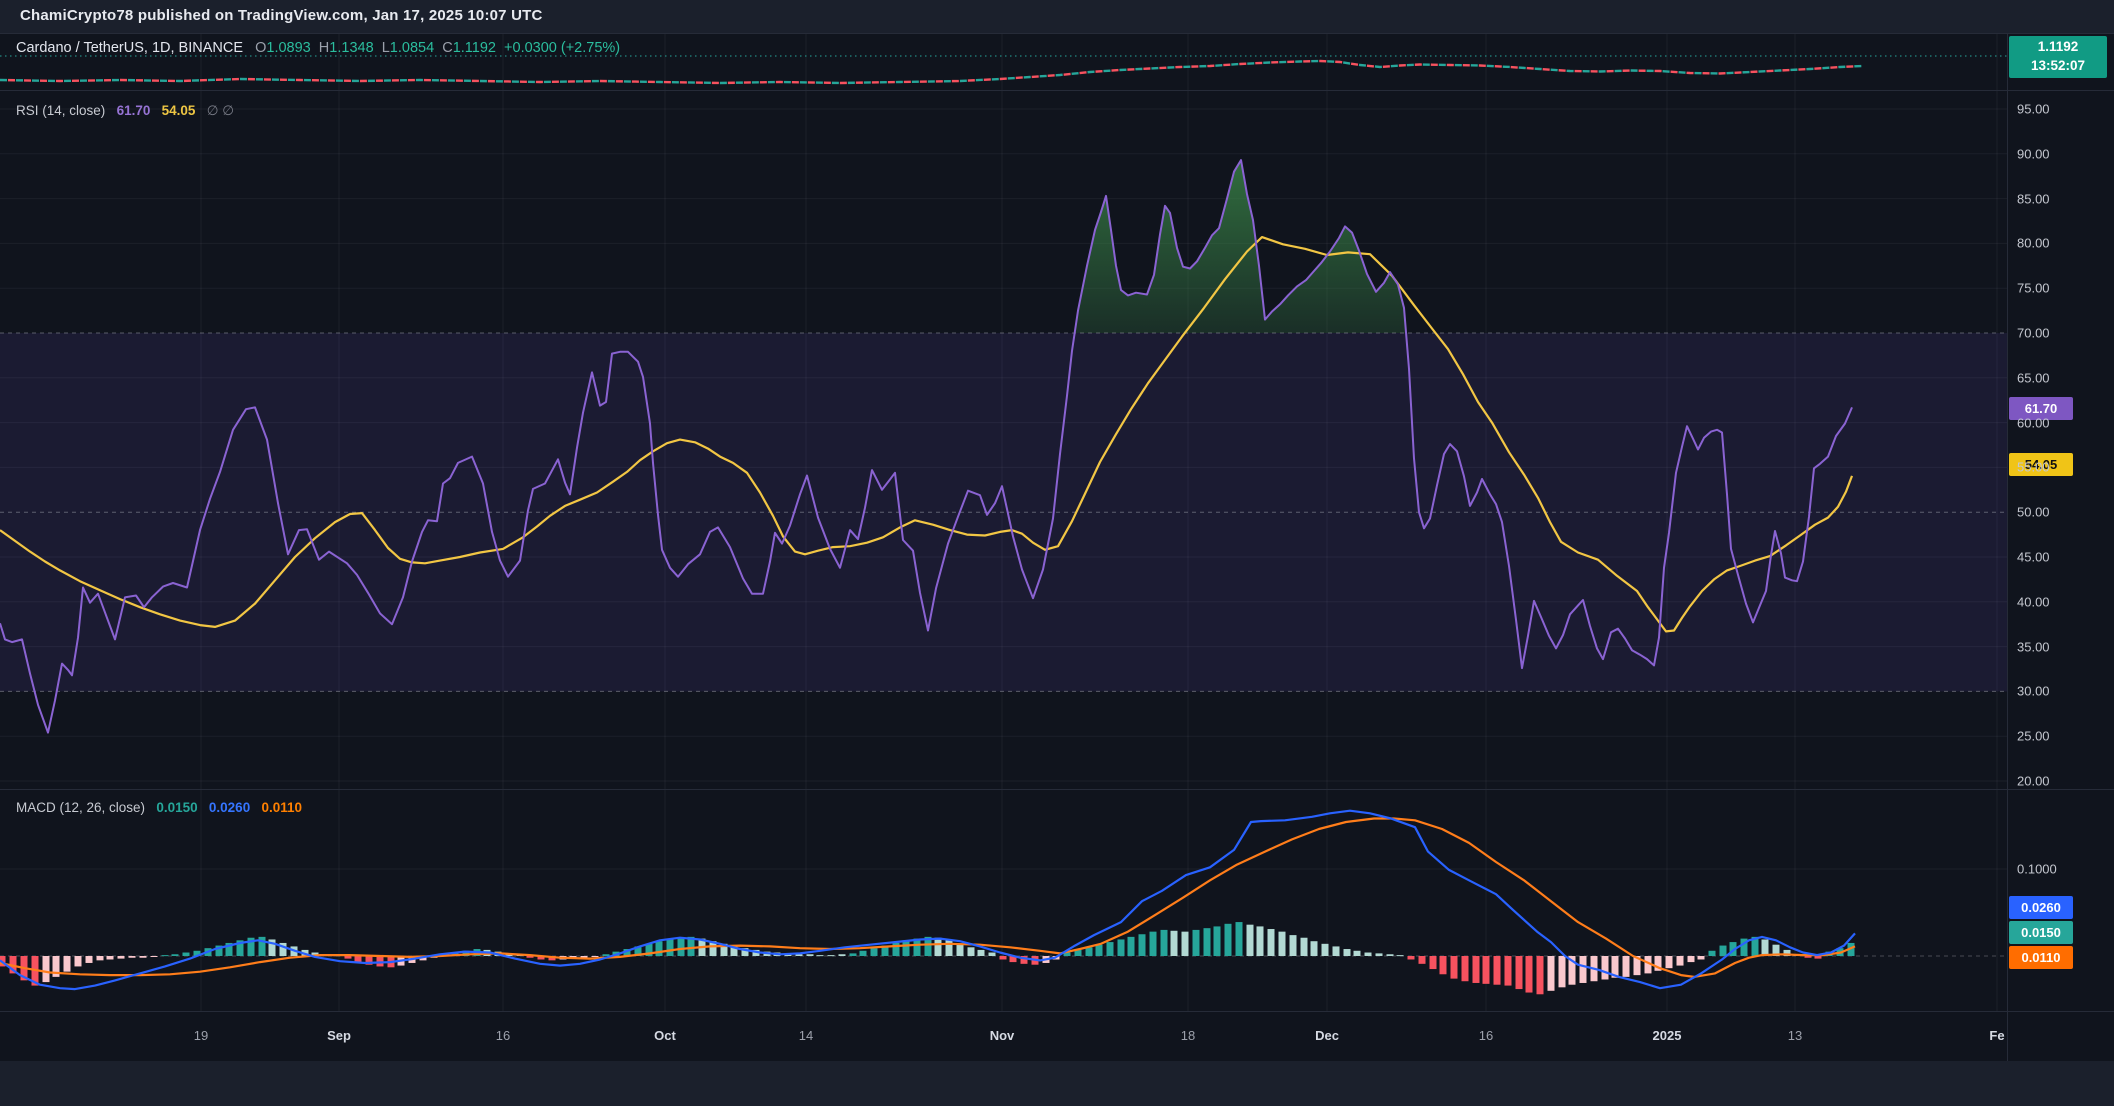 The image size is (2114, 1106). I want to click on rsi-legend: RSI (14, close) 61.70 54.05 ∅ ∅, so click(125, 111).